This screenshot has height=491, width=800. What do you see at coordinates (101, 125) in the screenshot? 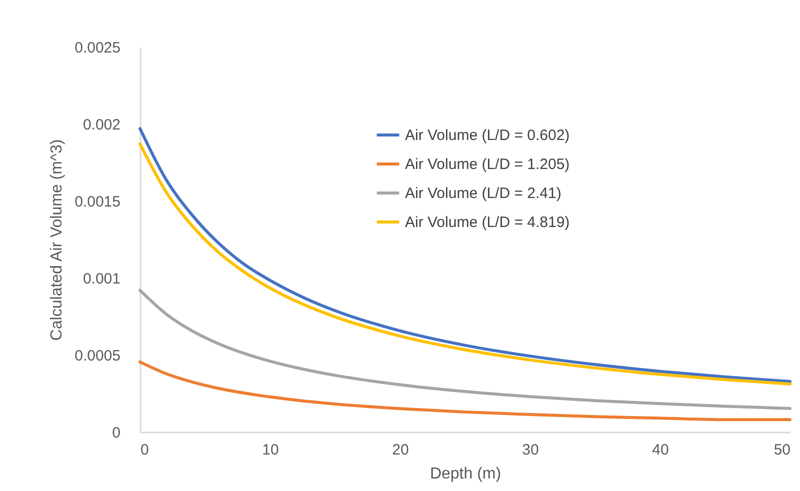
I see `y-tick-label: 0.002` at bounding box center [101, 125].